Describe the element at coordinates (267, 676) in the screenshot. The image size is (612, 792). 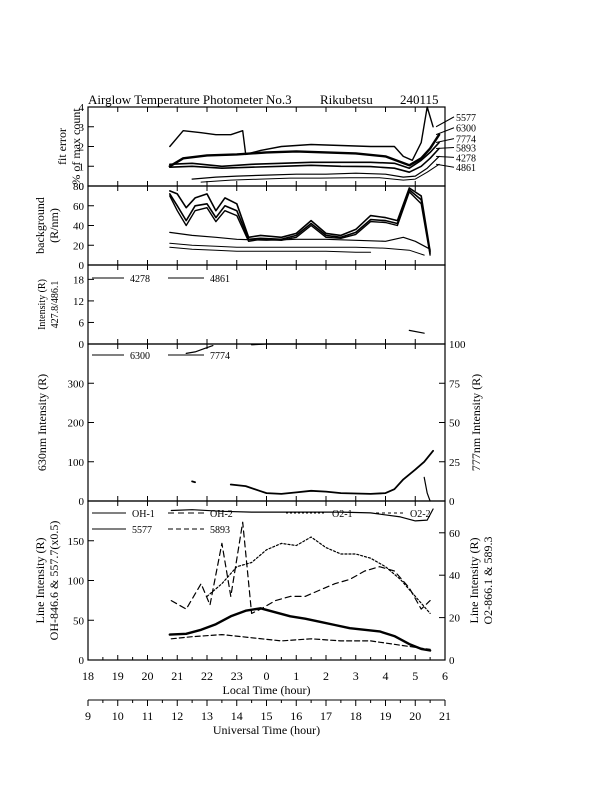
I see `lt-tick-label: 0` at that location.